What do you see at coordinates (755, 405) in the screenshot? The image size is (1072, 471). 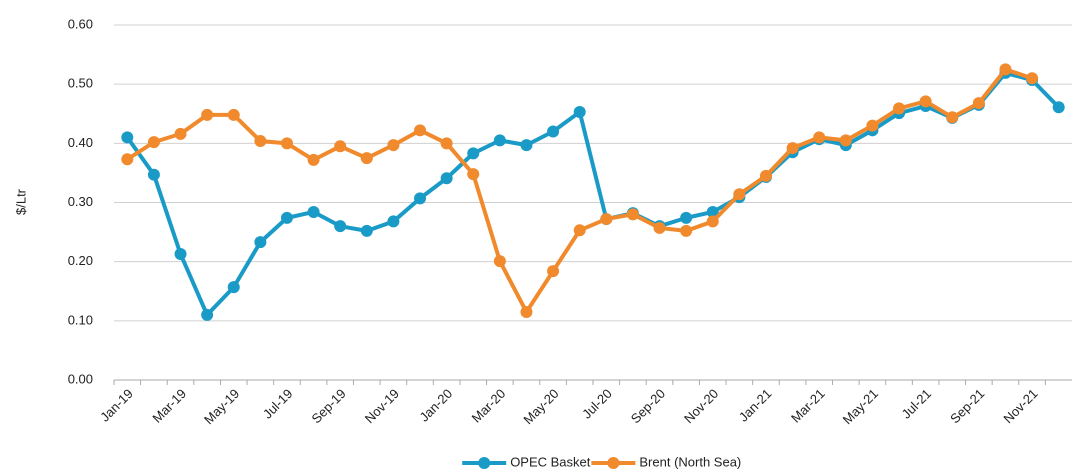 I see `x-tick-label: Jan-21` at bounding box center [755, 405].